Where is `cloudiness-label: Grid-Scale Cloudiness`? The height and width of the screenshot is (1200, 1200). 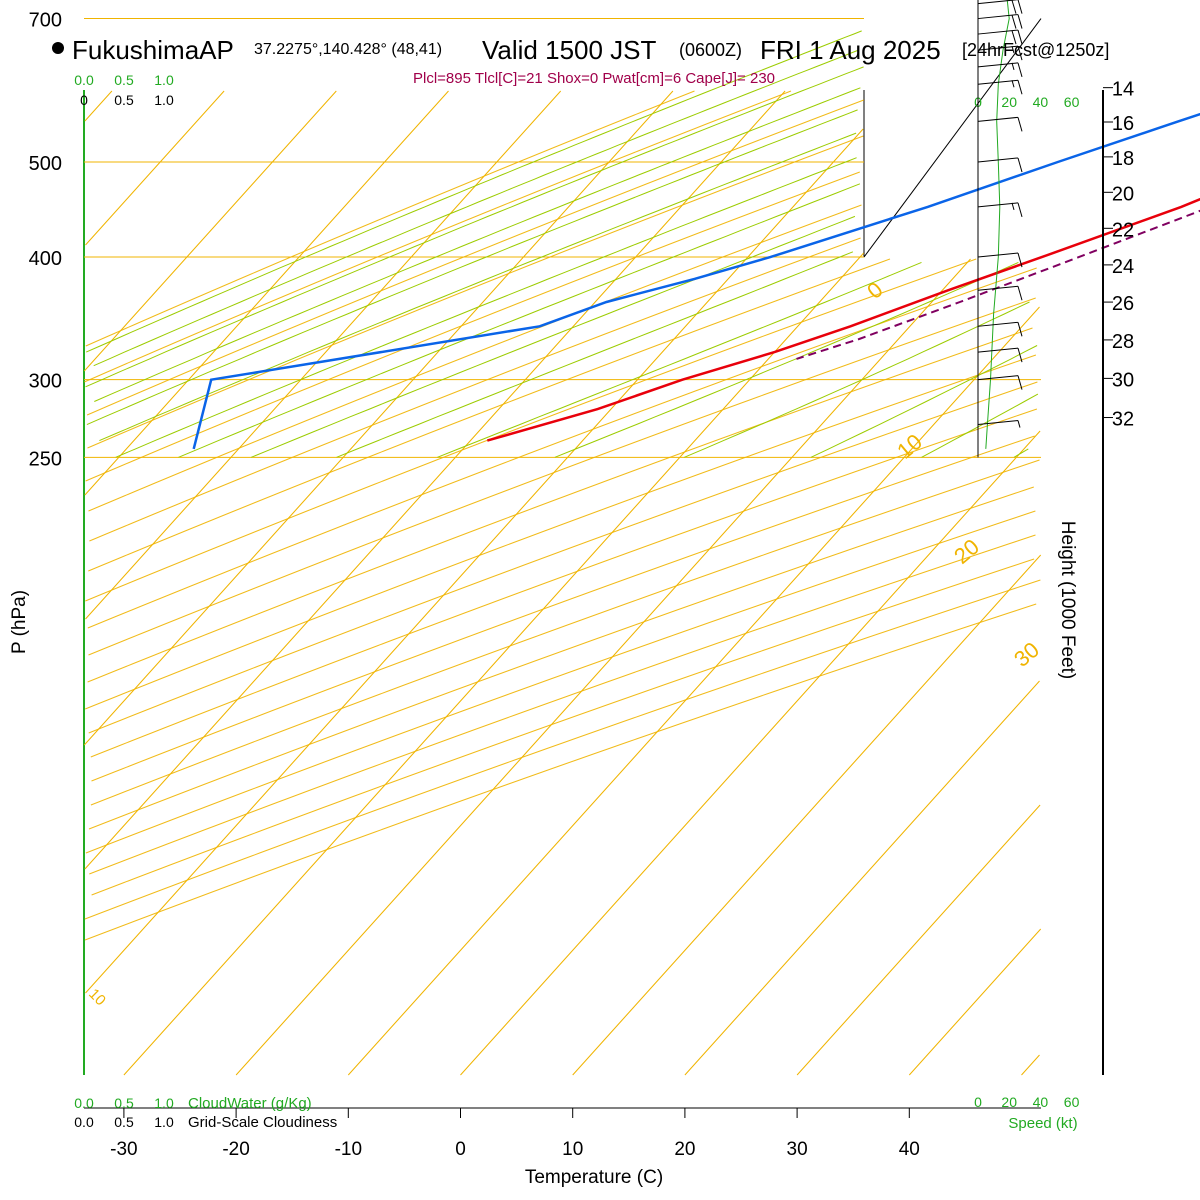 cloudiness-label: Grid-Scale Cloudiness is located at coordinates (262, 1122).